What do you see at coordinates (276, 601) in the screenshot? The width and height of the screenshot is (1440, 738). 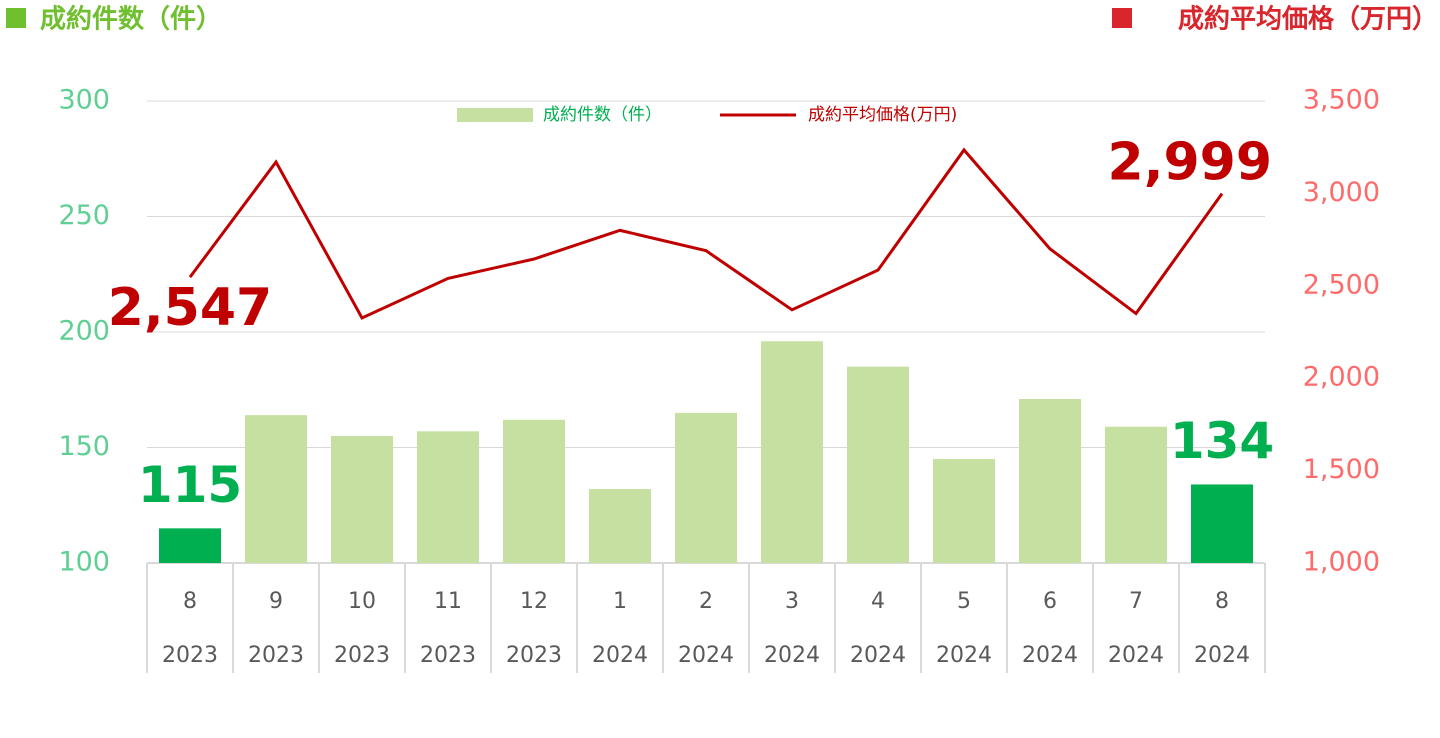 I see `x-tick-label: 9` at bounding box center [276, 601].